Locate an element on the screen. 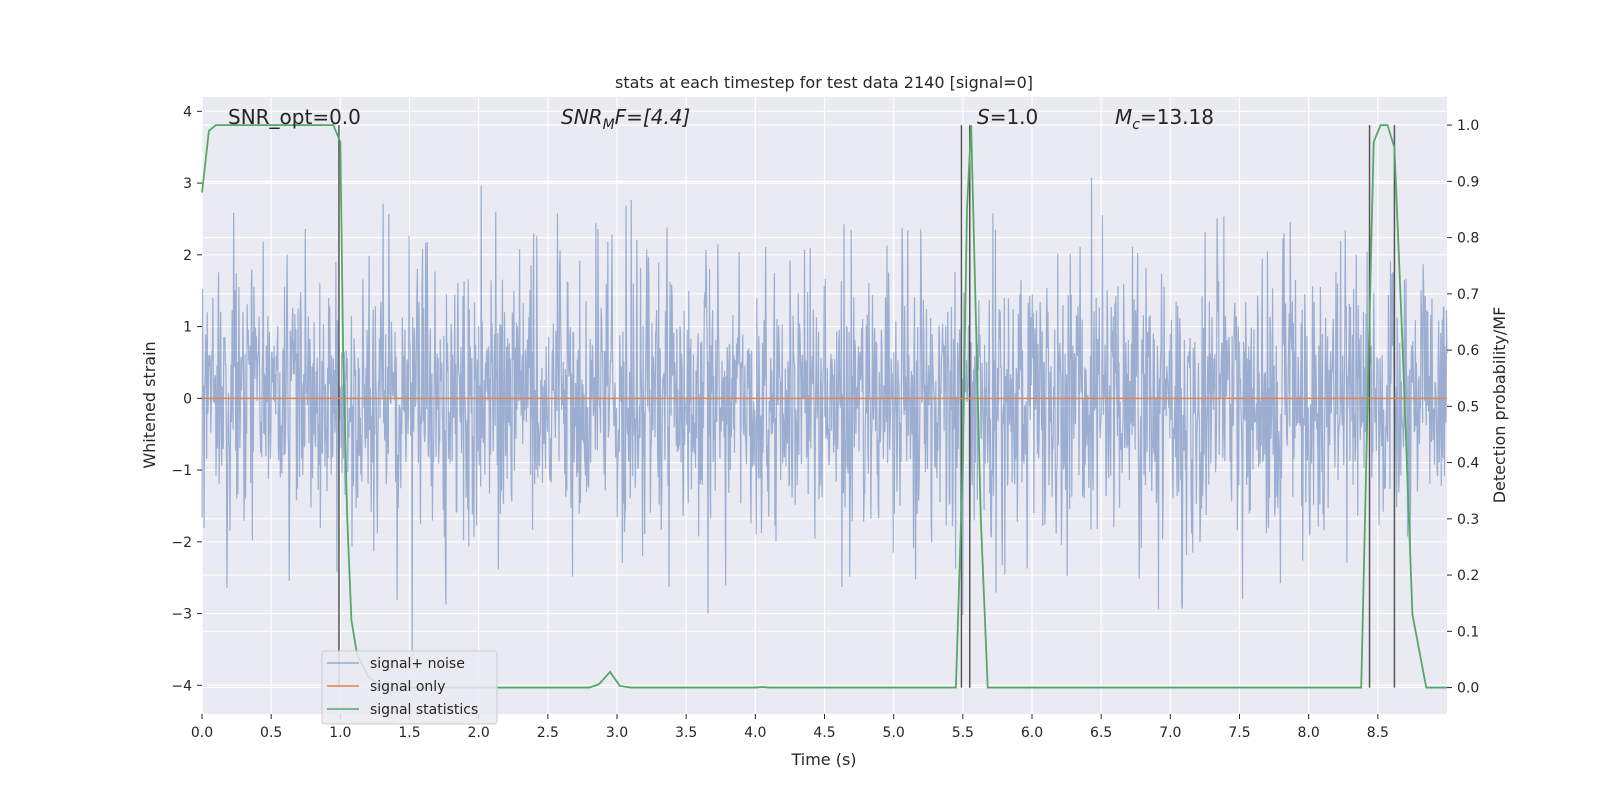 The width and height of the screenshot is (1600, 800). y-right-tick-label: 0.9 is located at coordinates (1468, 182).